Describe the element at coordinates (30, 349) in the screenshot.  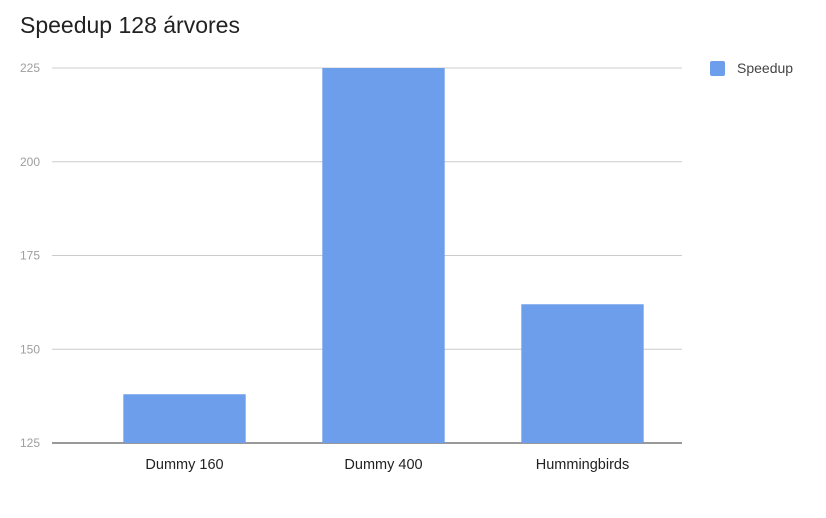
I see `y-tick-label: 150` at that location.